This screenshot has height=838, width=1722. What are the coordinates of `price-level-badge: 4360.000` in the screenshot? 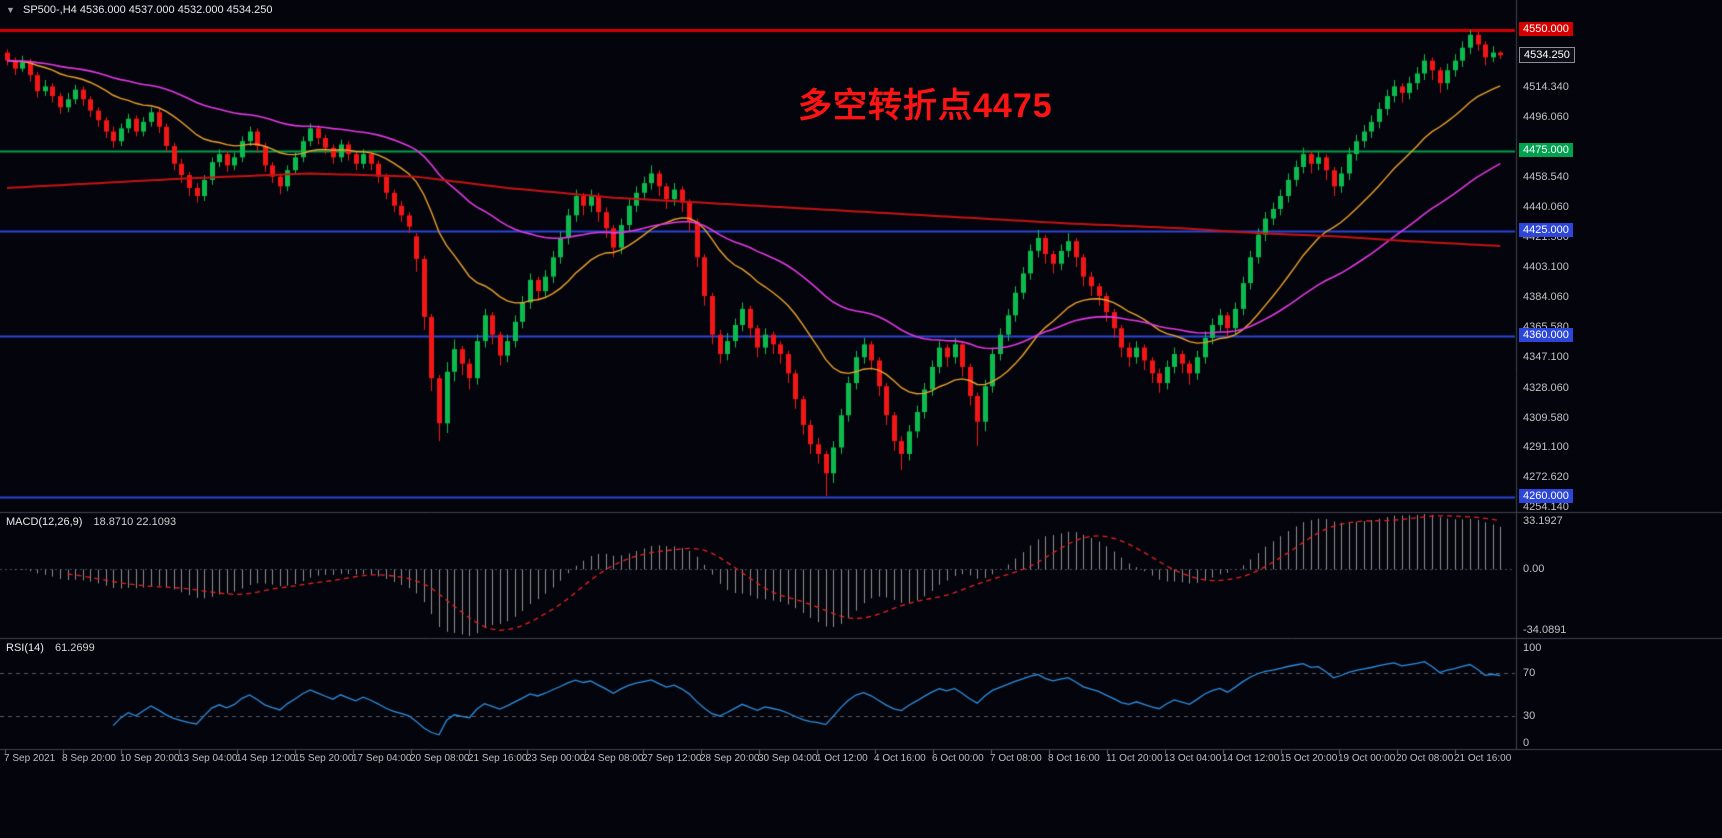 It's located at (1546, 335).